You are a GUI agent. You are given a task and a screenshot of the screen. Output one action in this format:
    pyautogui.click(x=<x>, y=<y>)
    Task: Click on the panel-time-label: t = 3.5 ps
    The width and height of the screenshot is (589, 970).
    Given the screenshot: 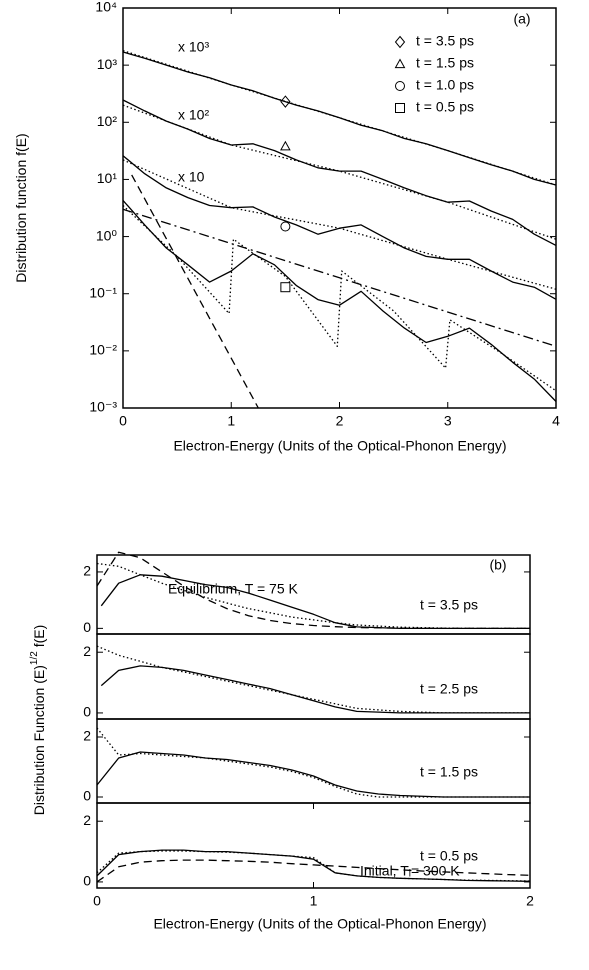 What is the action you would take?
    pyautogui.click(x=449, y=605)
    